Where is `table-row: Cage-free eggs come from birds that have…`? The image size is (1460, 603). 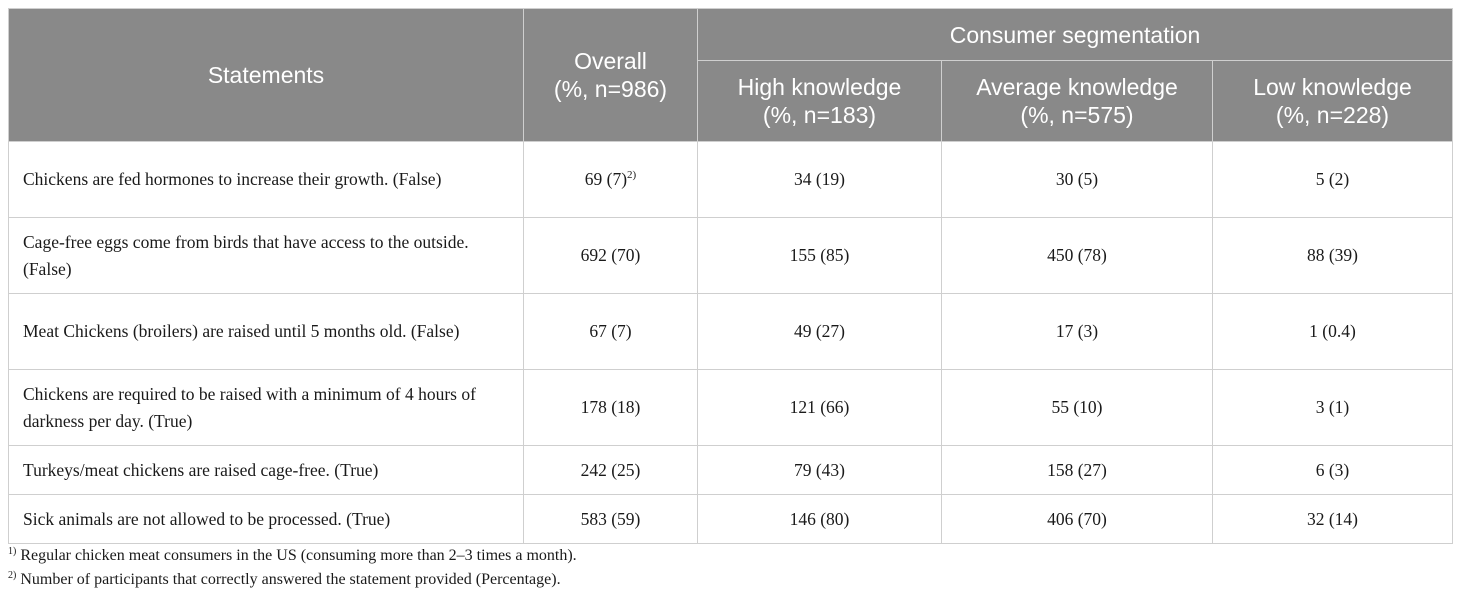
table-row: Cage-free eggs come from birds that have… is located at coordinates (730, 255).